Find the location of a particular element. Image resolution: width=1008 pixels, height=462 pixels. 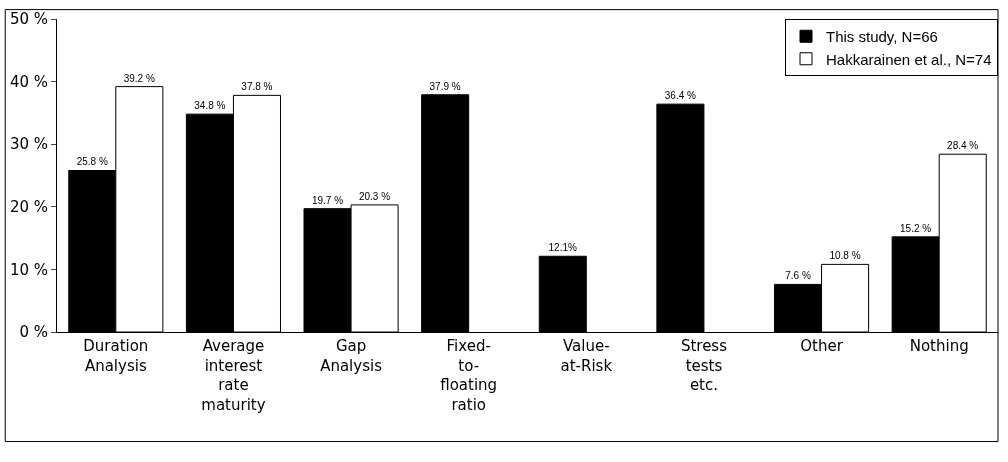

data-label: 10.8 % is located at coordinates (845, 256).